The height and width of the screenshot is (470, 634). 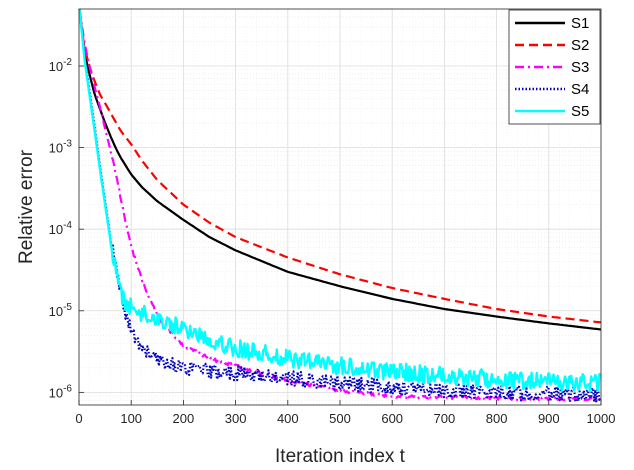 What do you see at coordinates (61, 391) in the screenshot?
I see `y-tick-label: 10⁻⁶` at bounding box center [61, 391].